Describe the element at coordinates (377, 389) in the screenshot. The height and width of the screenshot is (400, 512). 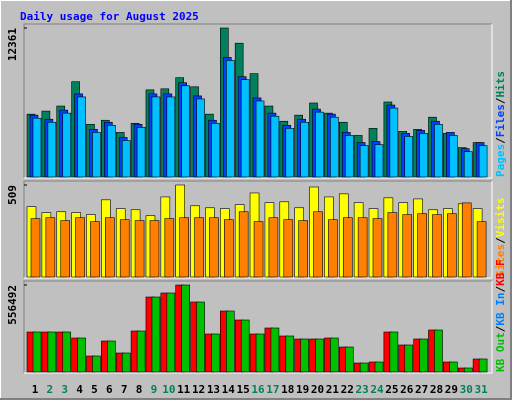
I see `x-tick-label: 24` at that location.